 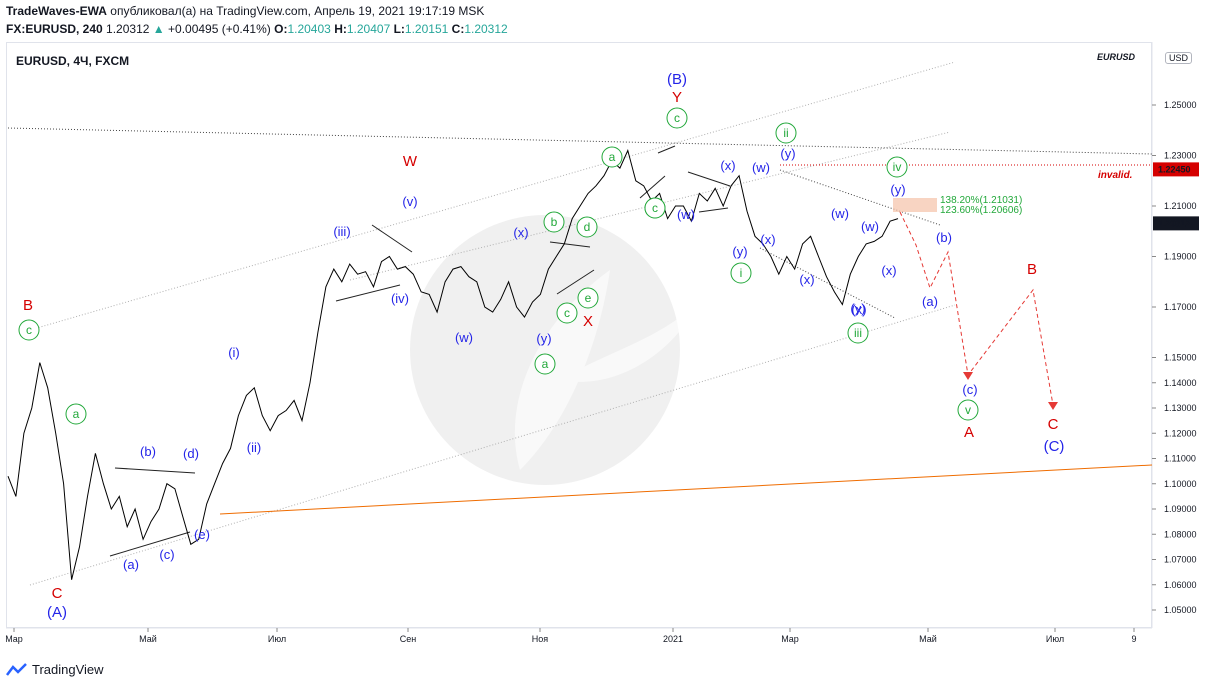 What do you see at coordinates (540, 639) in the screenshot?
I see `time-tick-label: Ноя` at bounding box center [540, 639].